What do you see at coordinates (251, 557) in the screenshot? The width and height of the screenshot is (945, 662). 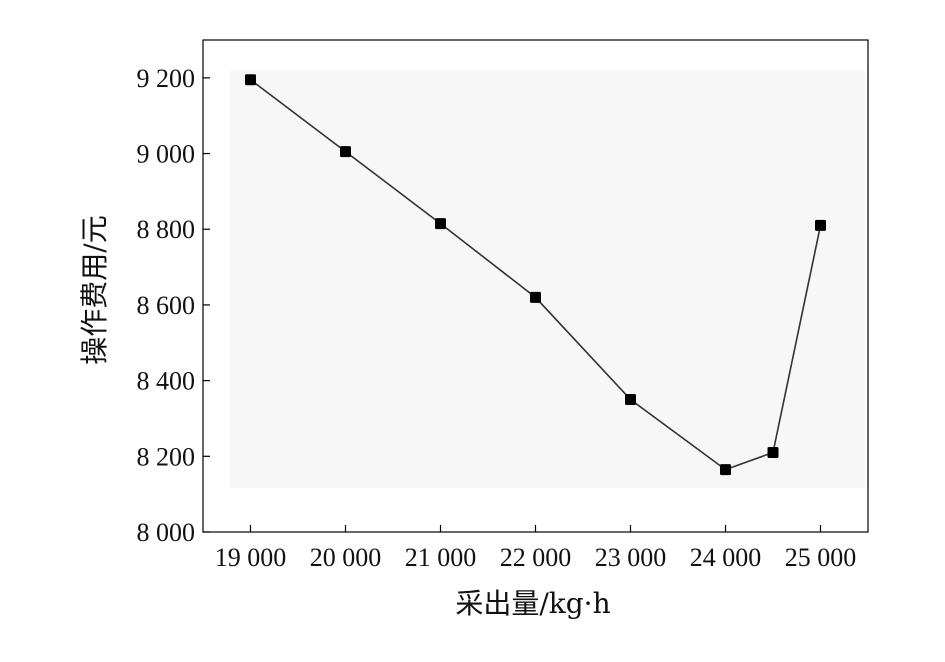 I see `x-tick-label: 19 000` at bounding box center [251, 557].